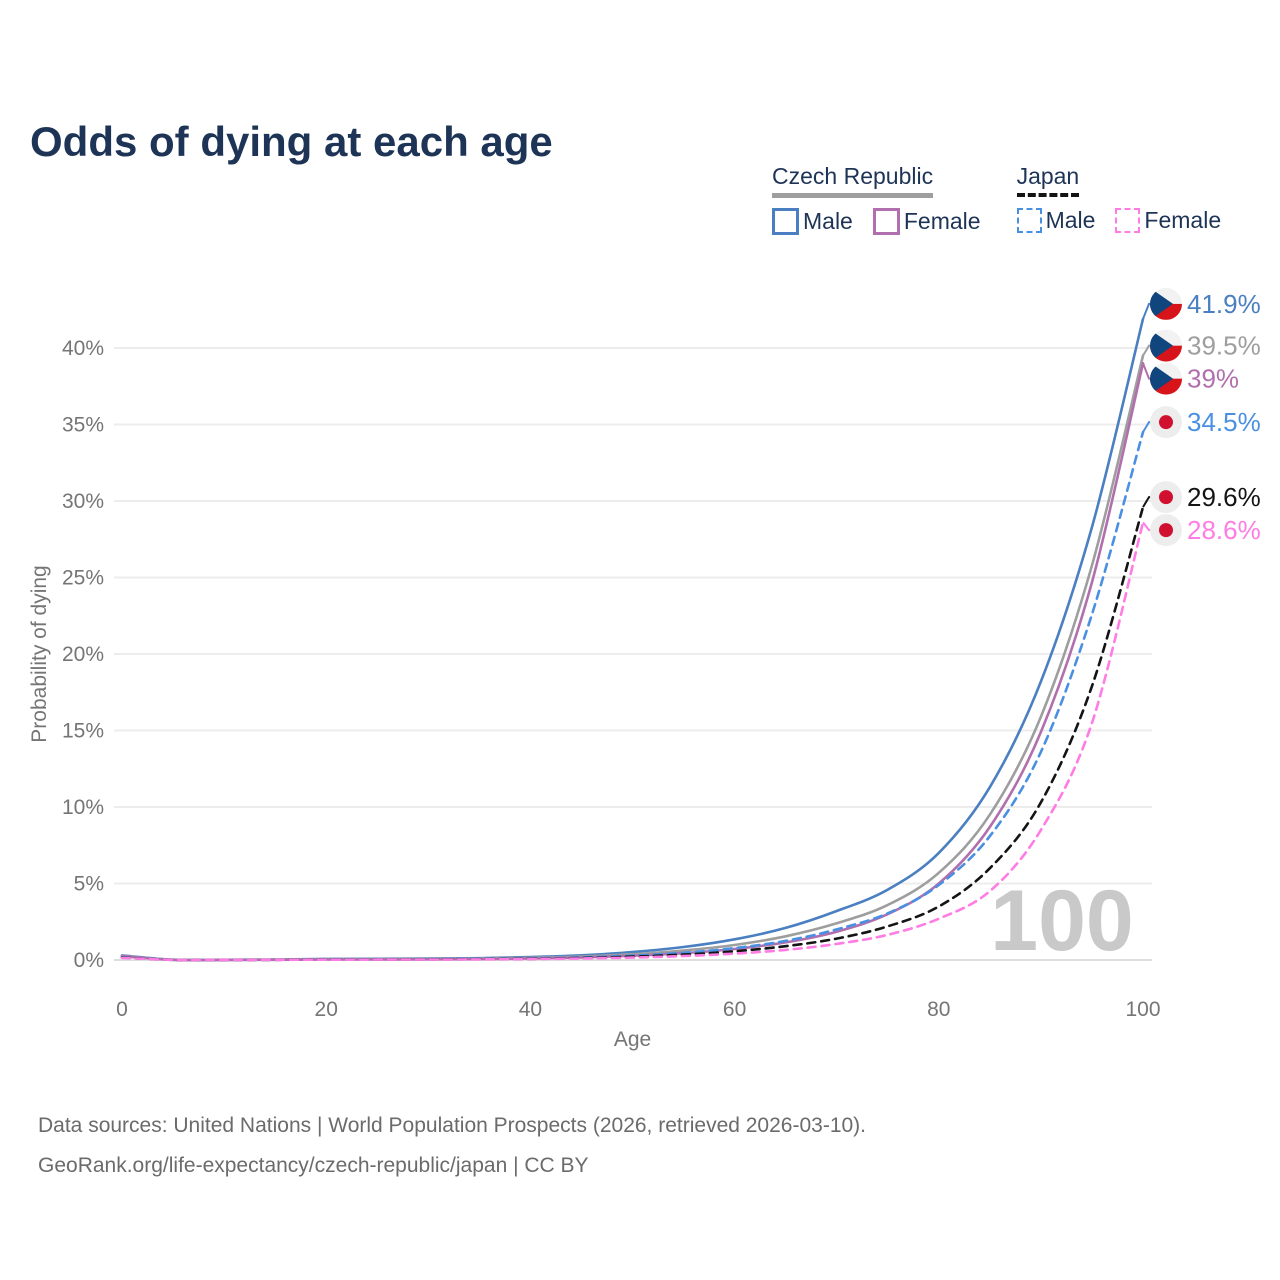 This screenshot has height=1280, width=1280. Describe the element at coordinates (1224, 422) in the screenshot. I see `series-end-label-japan-male: 34.5%` at that location.